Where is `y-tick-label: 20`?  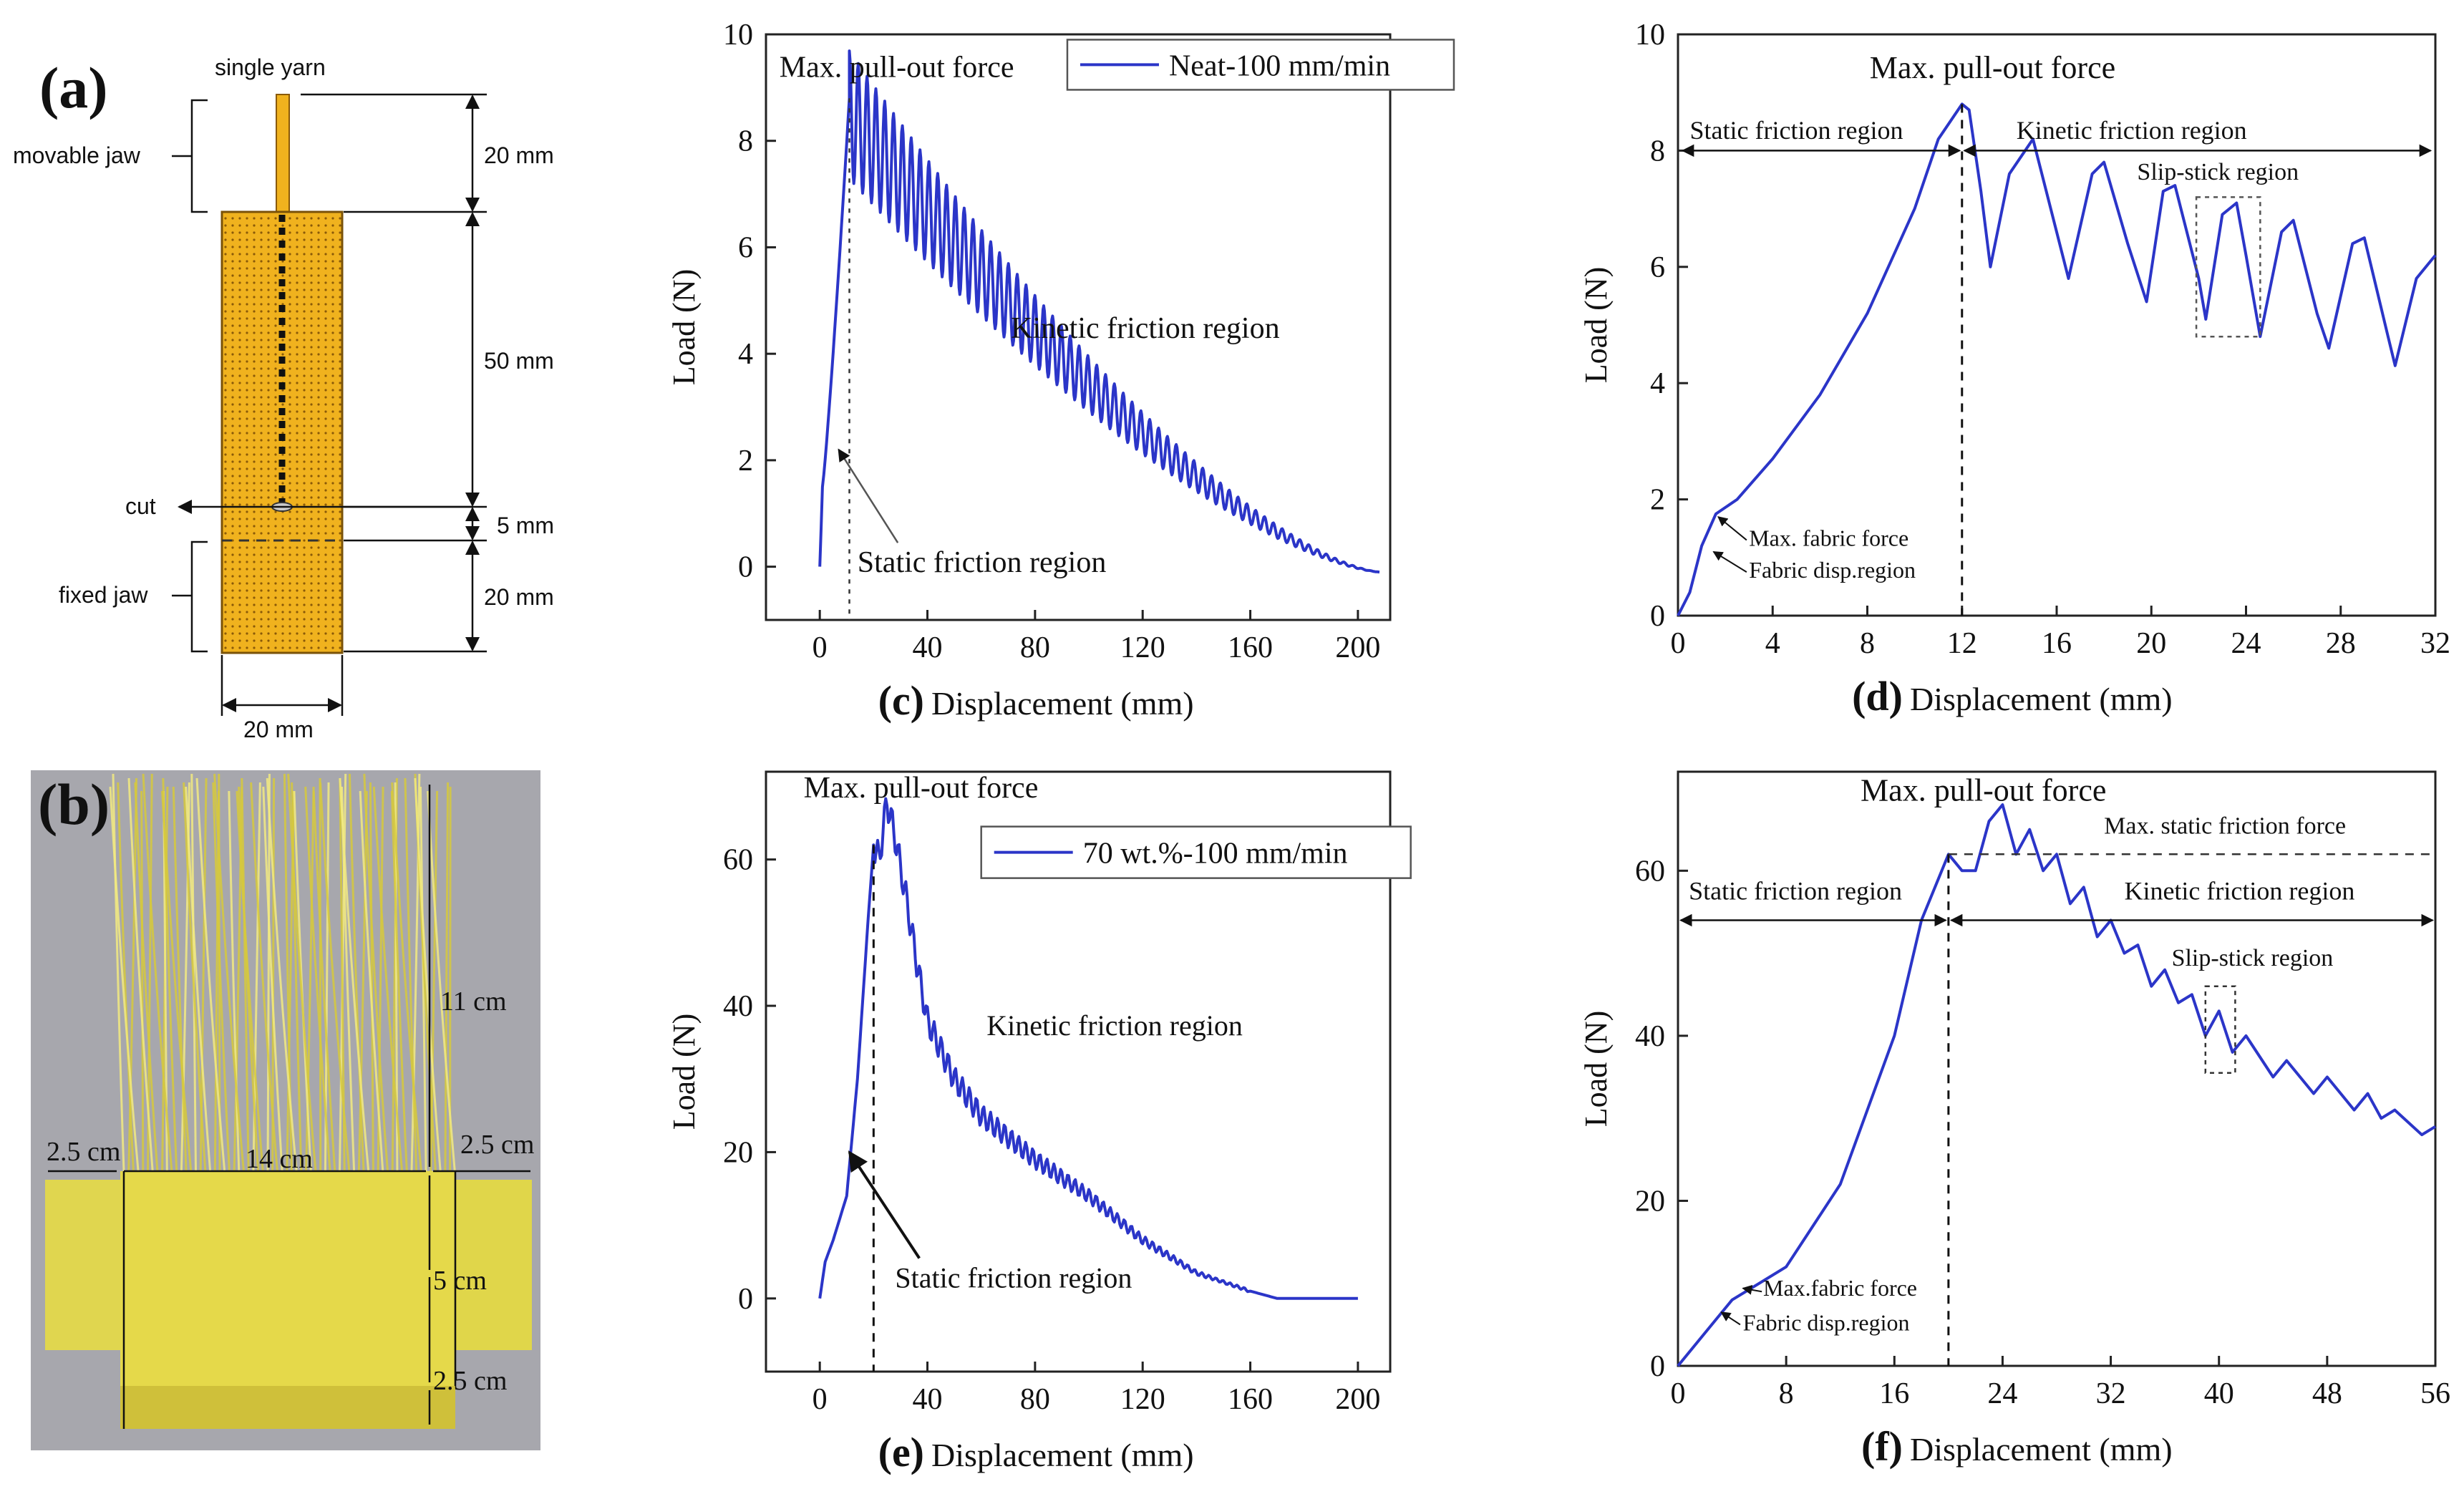 y-tick-label: 20 is located at coordinates (1650, 1201).